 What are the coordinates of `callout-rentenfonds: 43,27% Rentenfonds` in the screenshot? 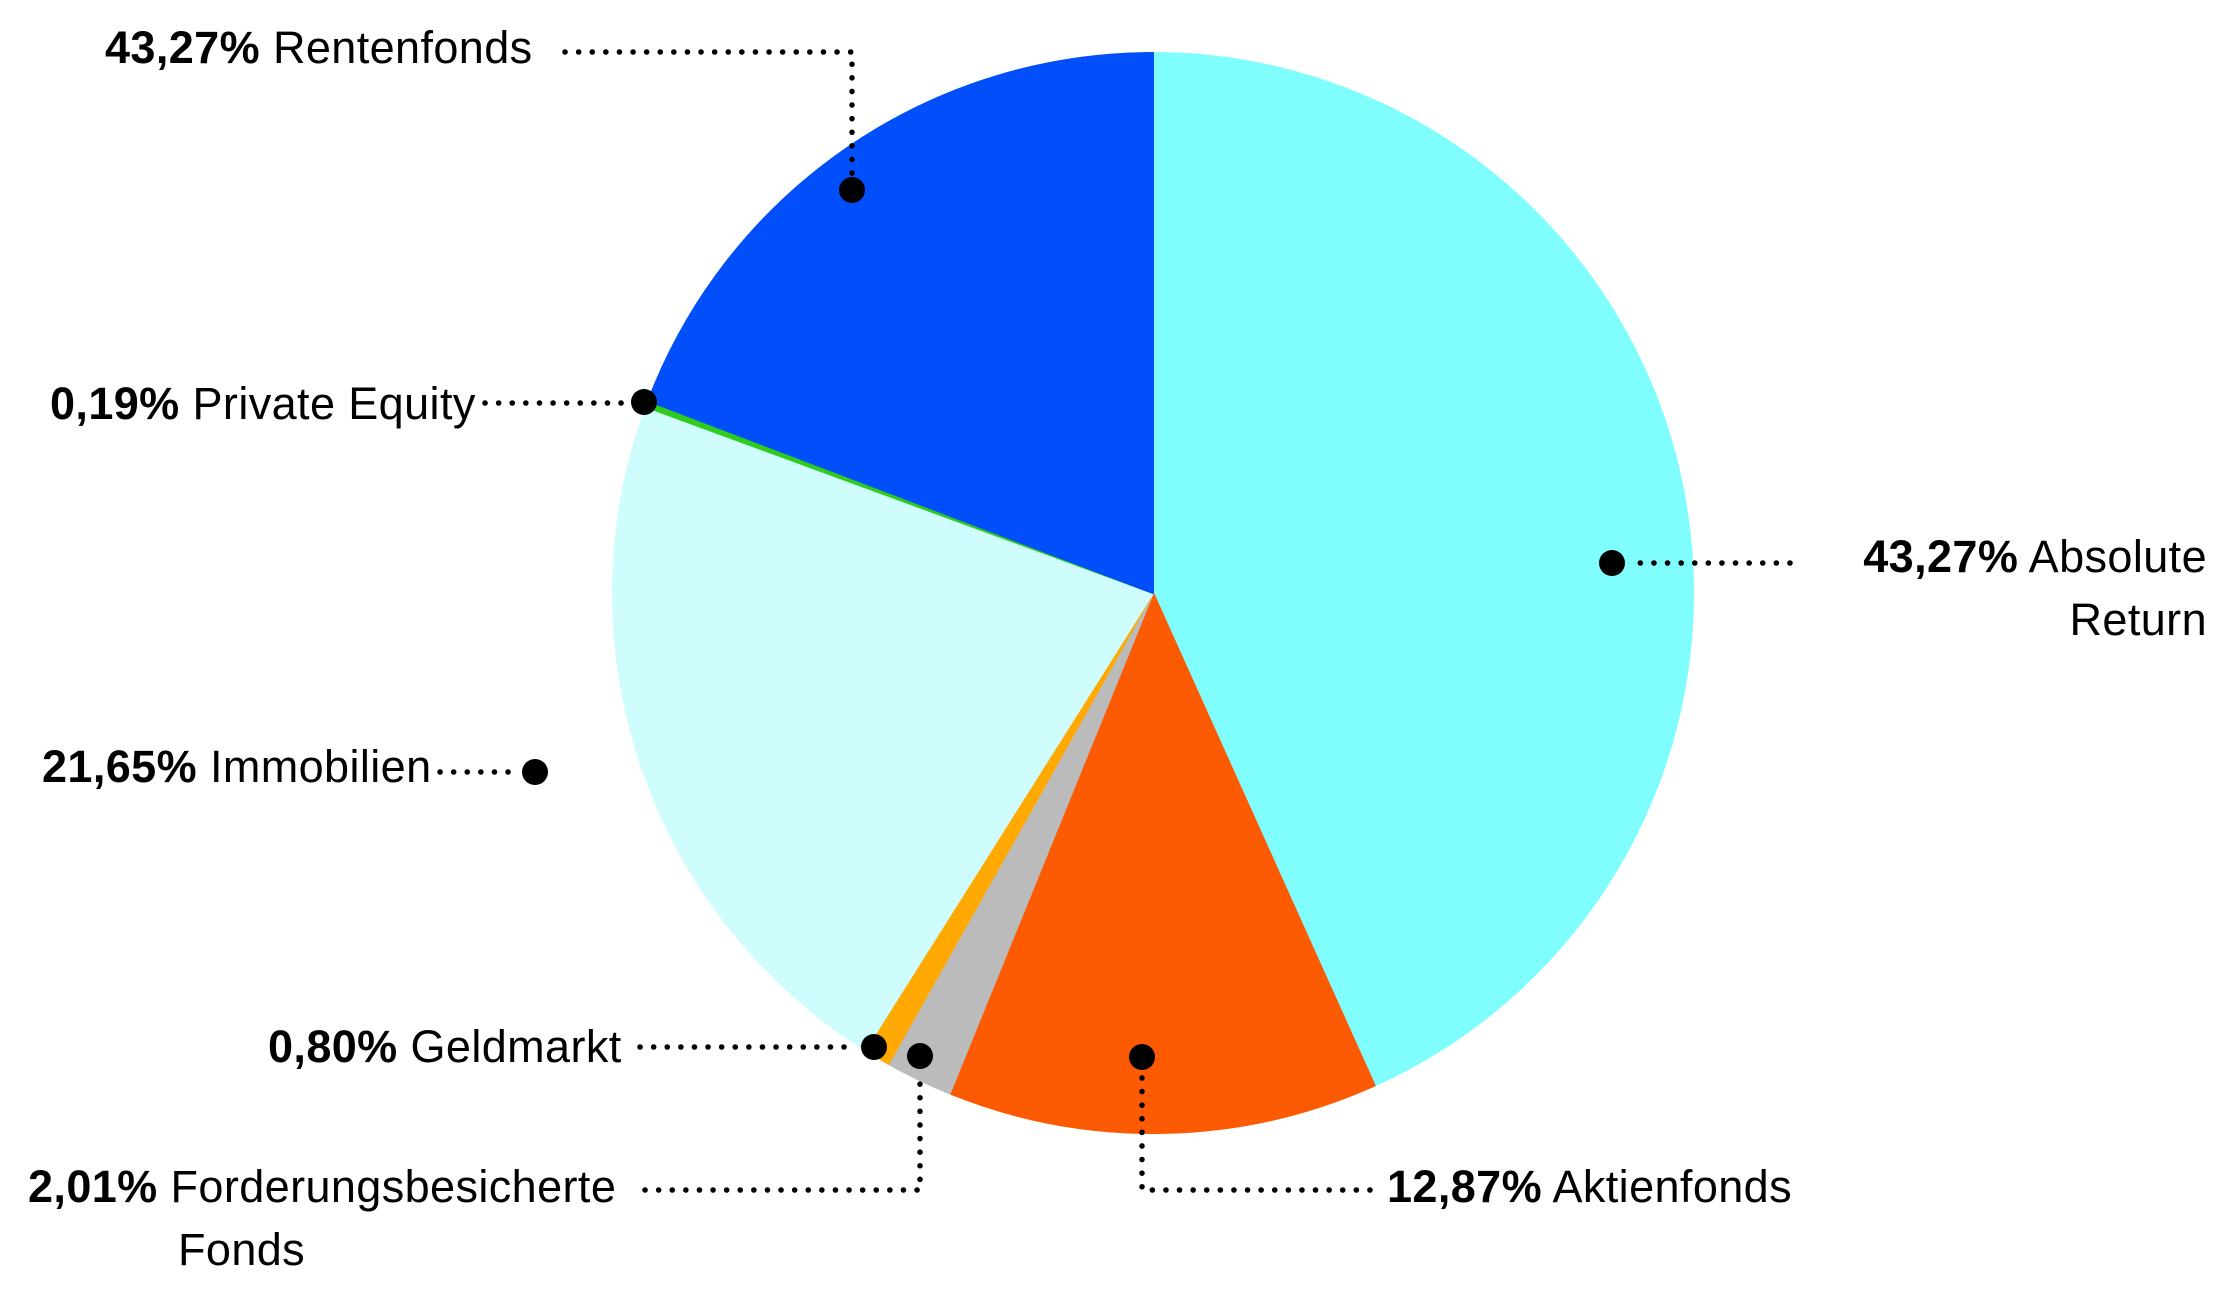 It's located at (319, 47).